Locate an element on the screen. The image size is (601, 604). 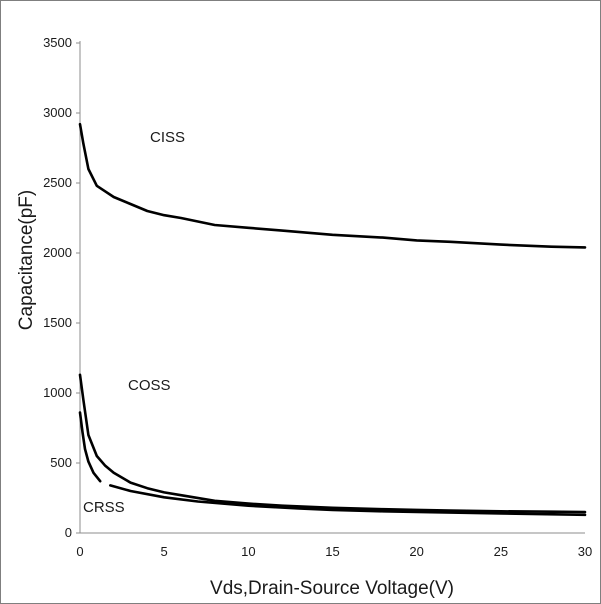
y-tick-label: 1500 is located at coordinates (57, 322).